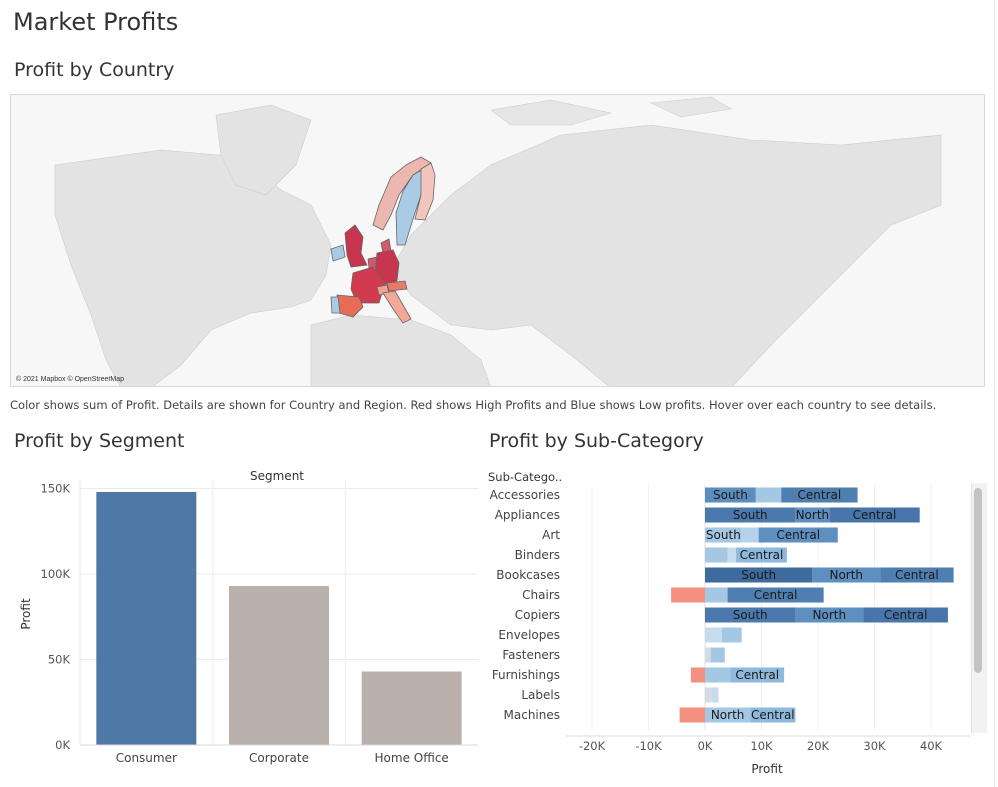  Describe the element at coordinates (193, 267) in the screenshot. I see `north-america-landmass` at that location.